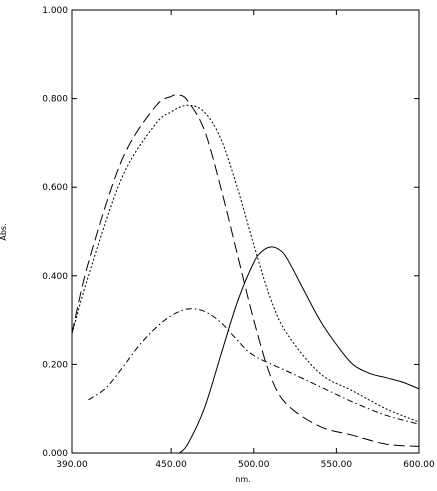 This screenshot has width=437, height=491. I want to click on x-tick-label: 450.00, so click(171, 465).